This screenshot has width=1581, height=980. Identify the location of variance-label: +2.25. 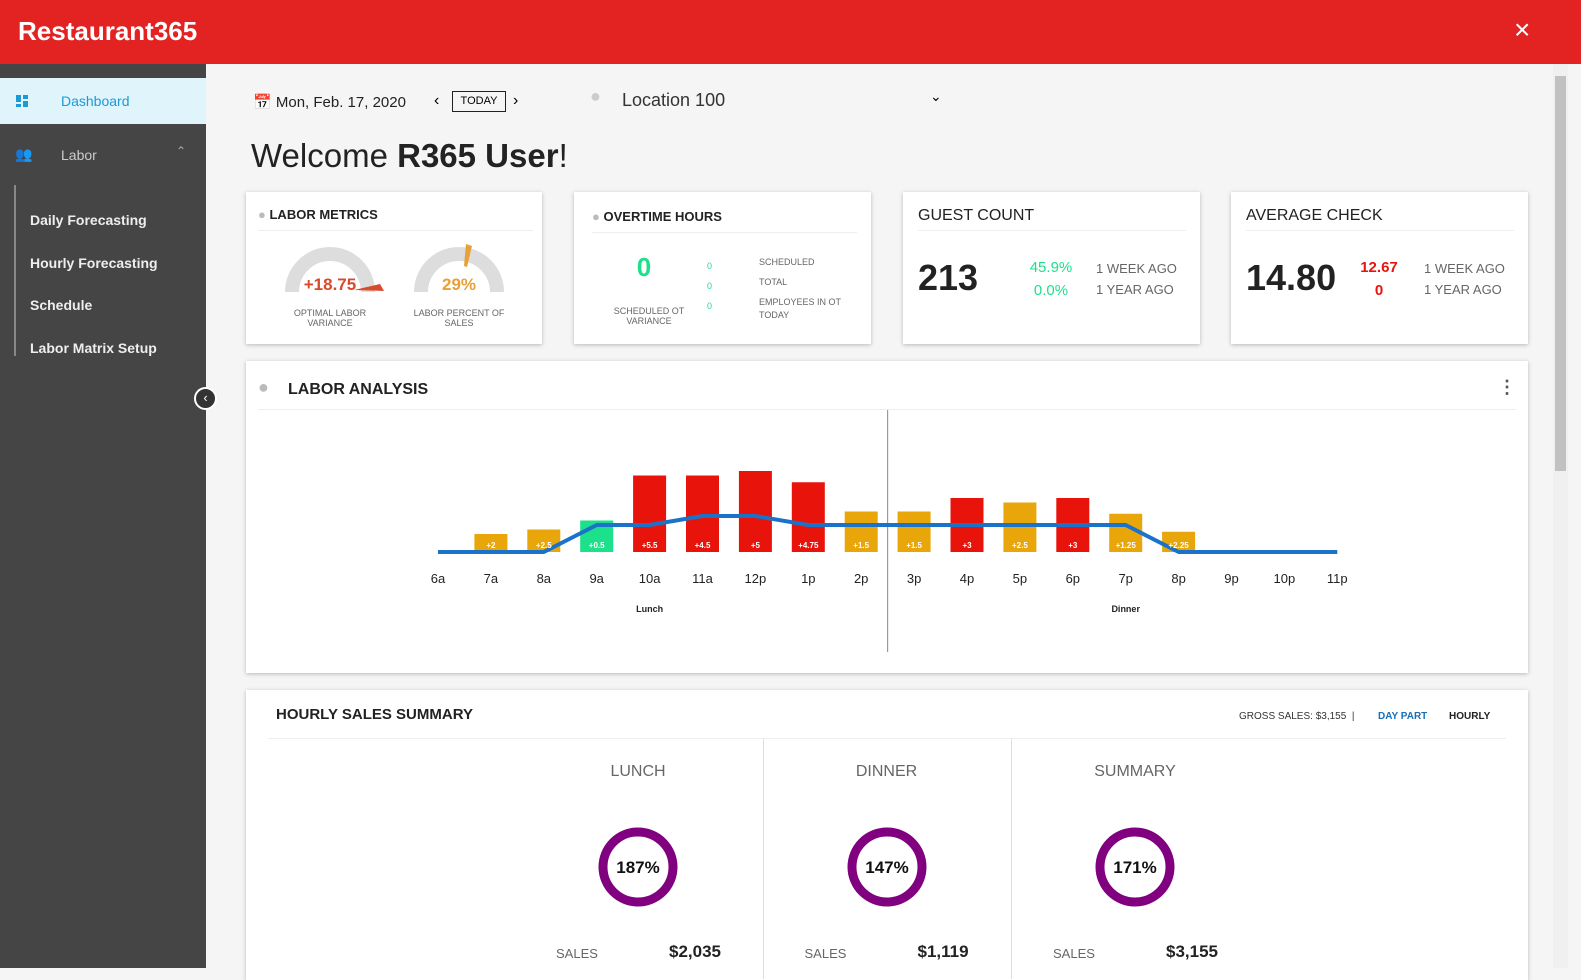
(1178, 545).